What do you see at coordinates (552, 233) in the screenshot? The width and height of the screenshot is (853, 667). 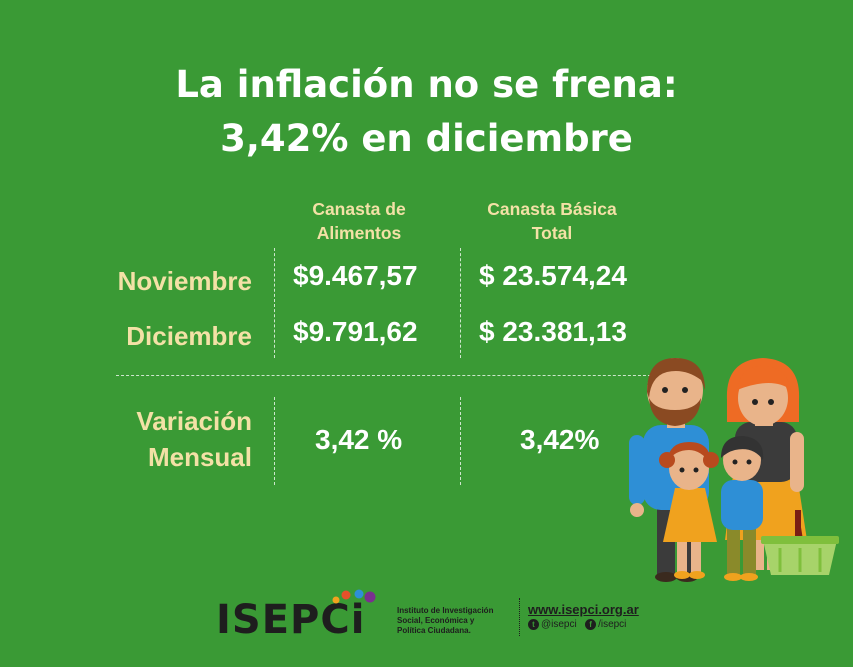 I see `column-header-total-line2: Total` at bounding box center [552, 233].